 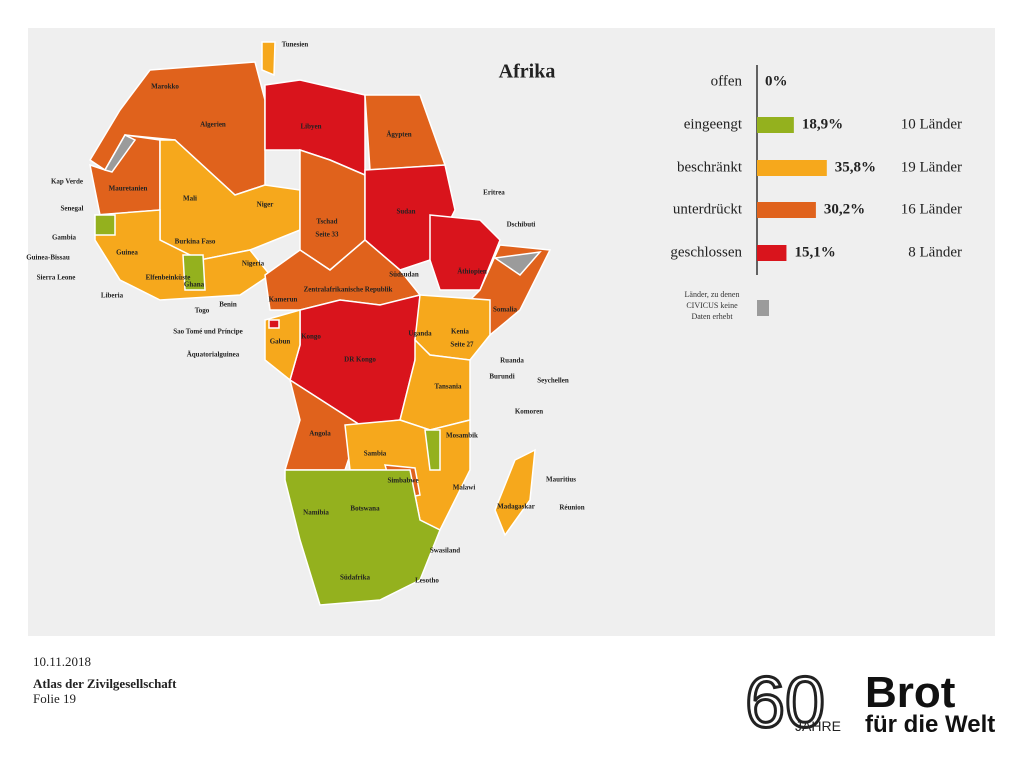 What do you see at coordinates (710, 167) in the screenshot?
I see `category-label: beschränkt` at bounding box center [710, 167].